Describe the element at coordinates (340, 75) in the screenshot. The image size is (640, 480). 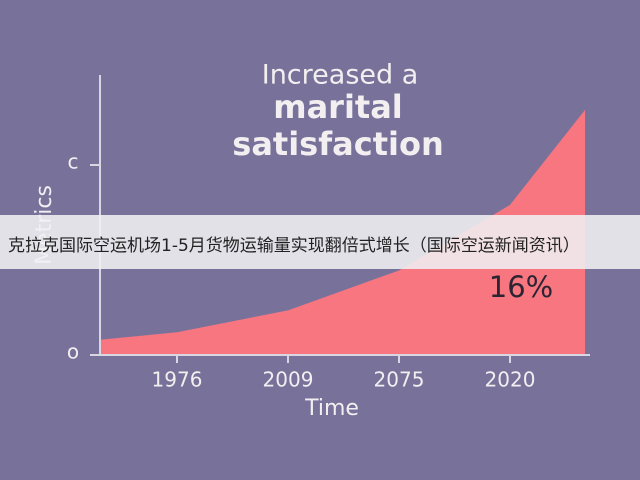
I see `title-line: Increased a` at that location.